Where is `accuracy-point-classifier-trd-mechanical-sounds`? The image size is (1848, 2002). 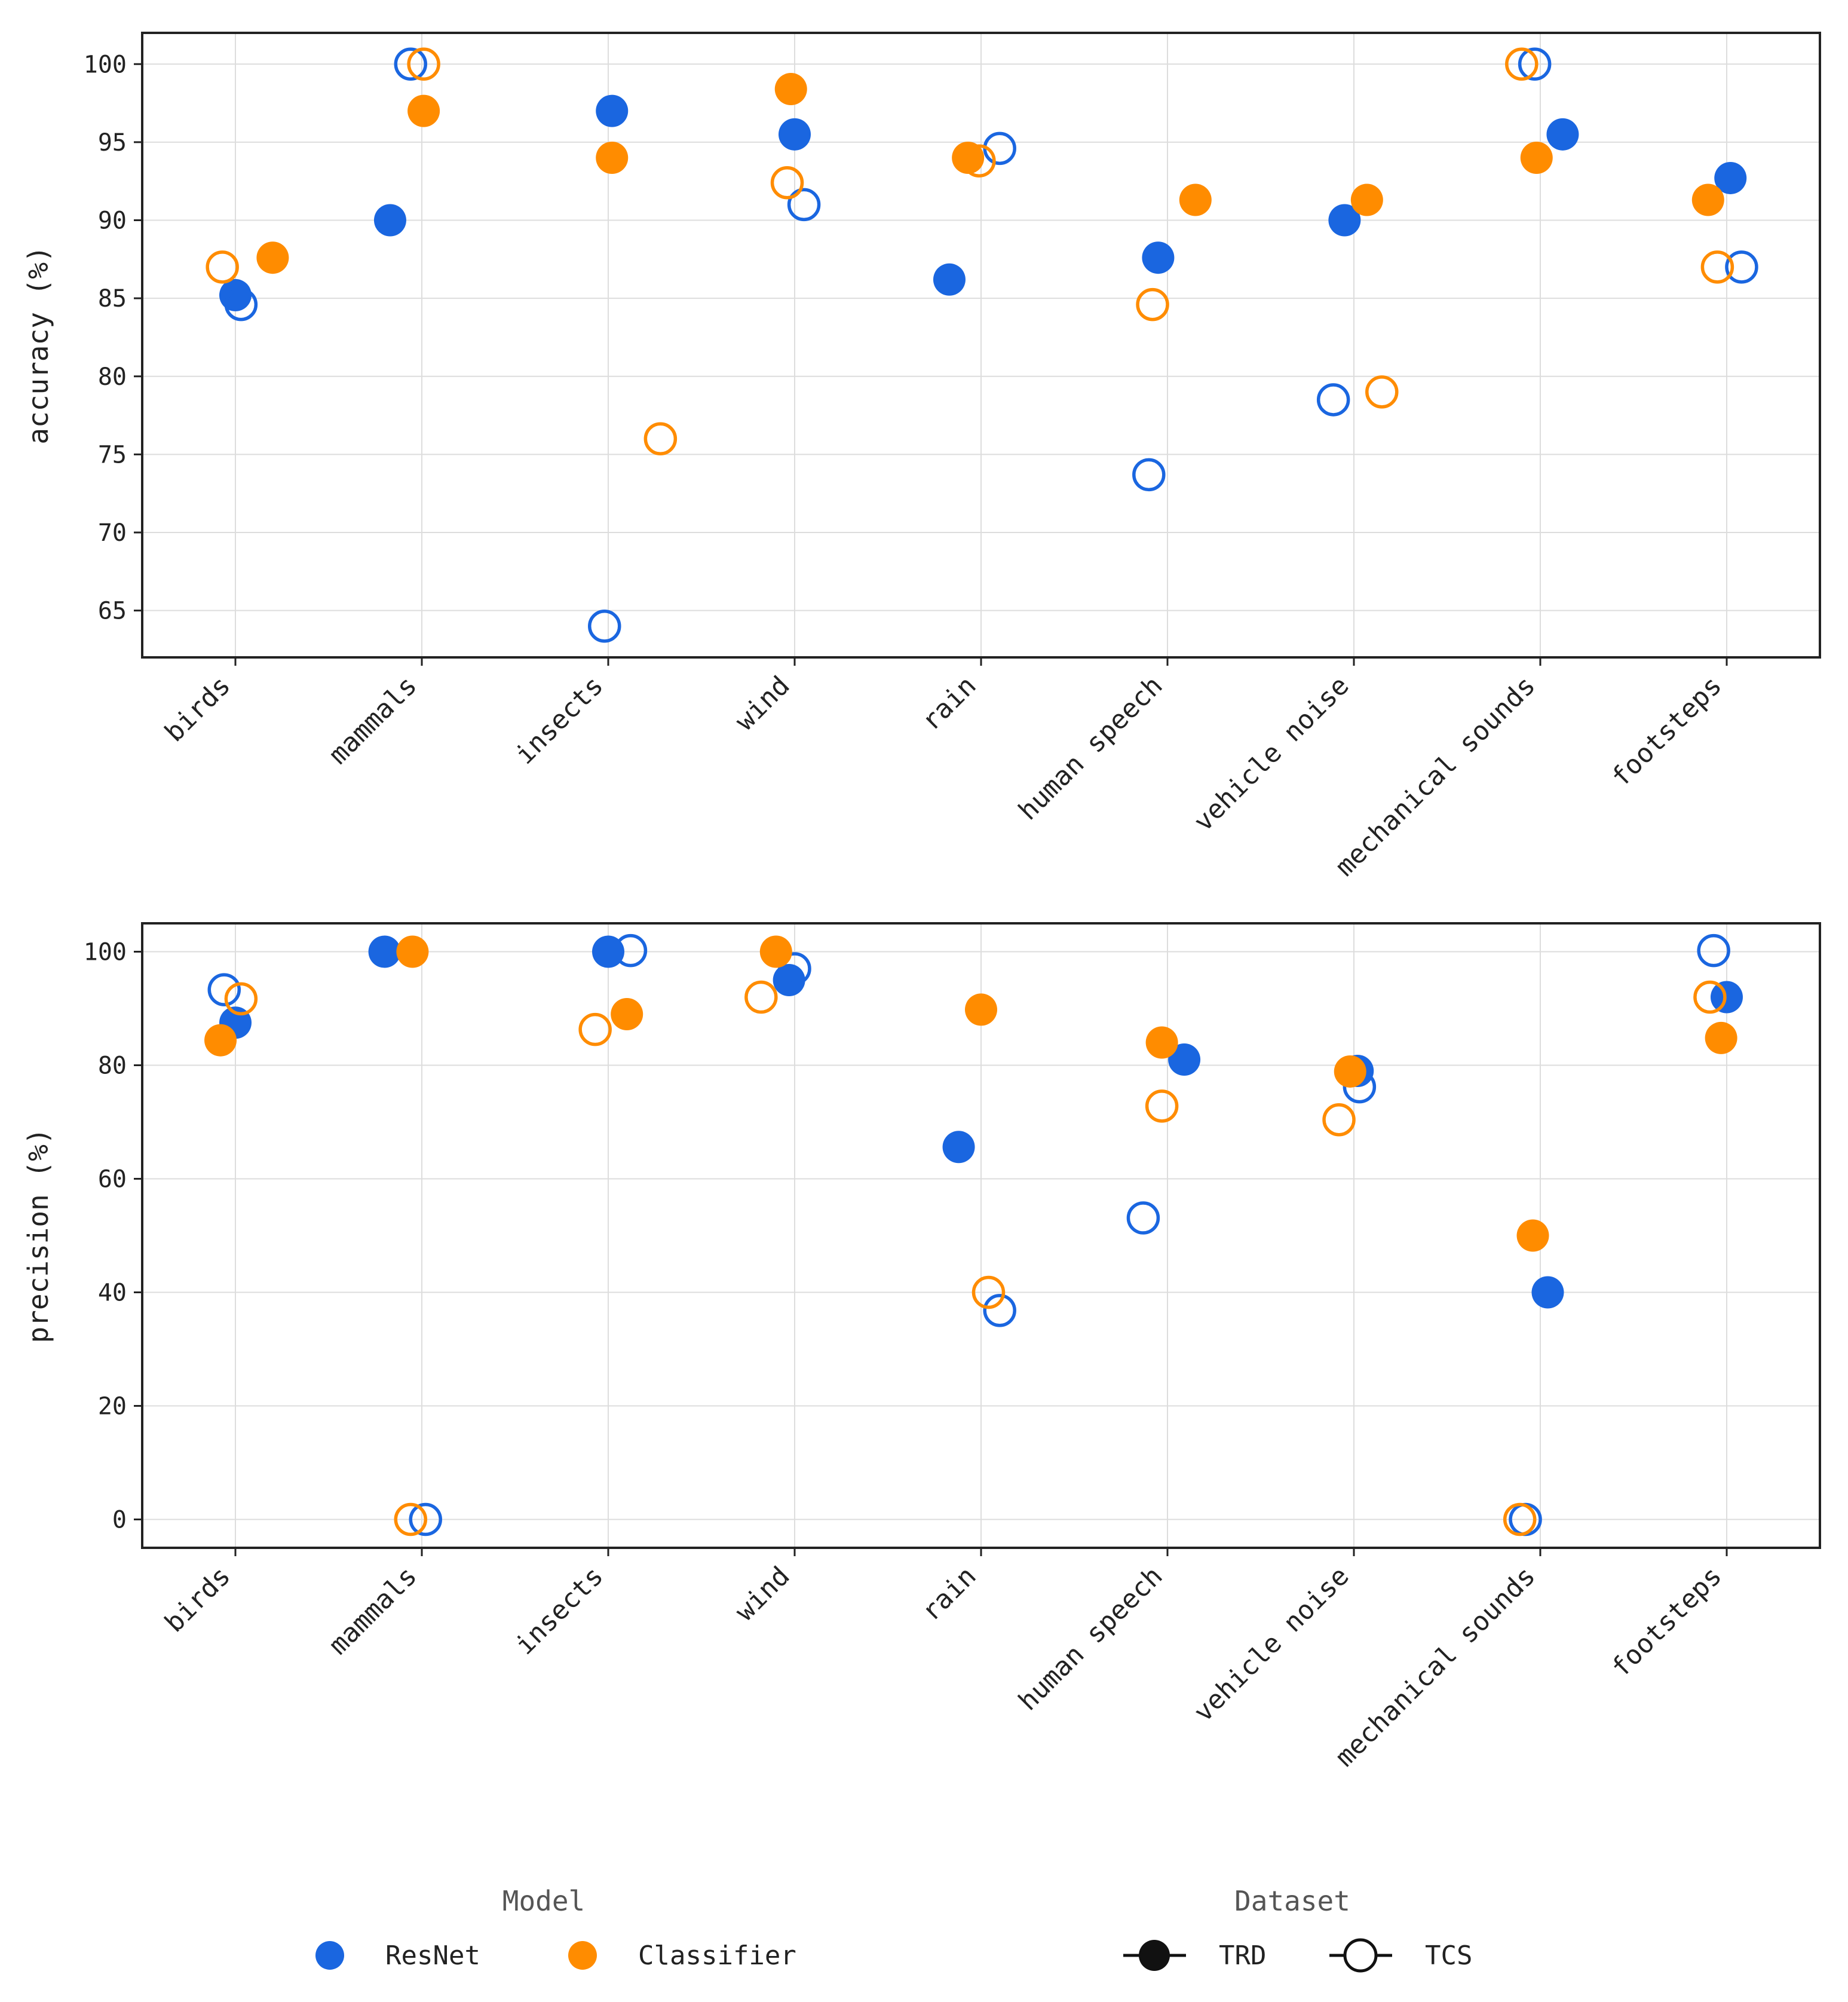
accuracy-point-classifier-trd-mechanical-sounds is located at coordinates (1536, 158).